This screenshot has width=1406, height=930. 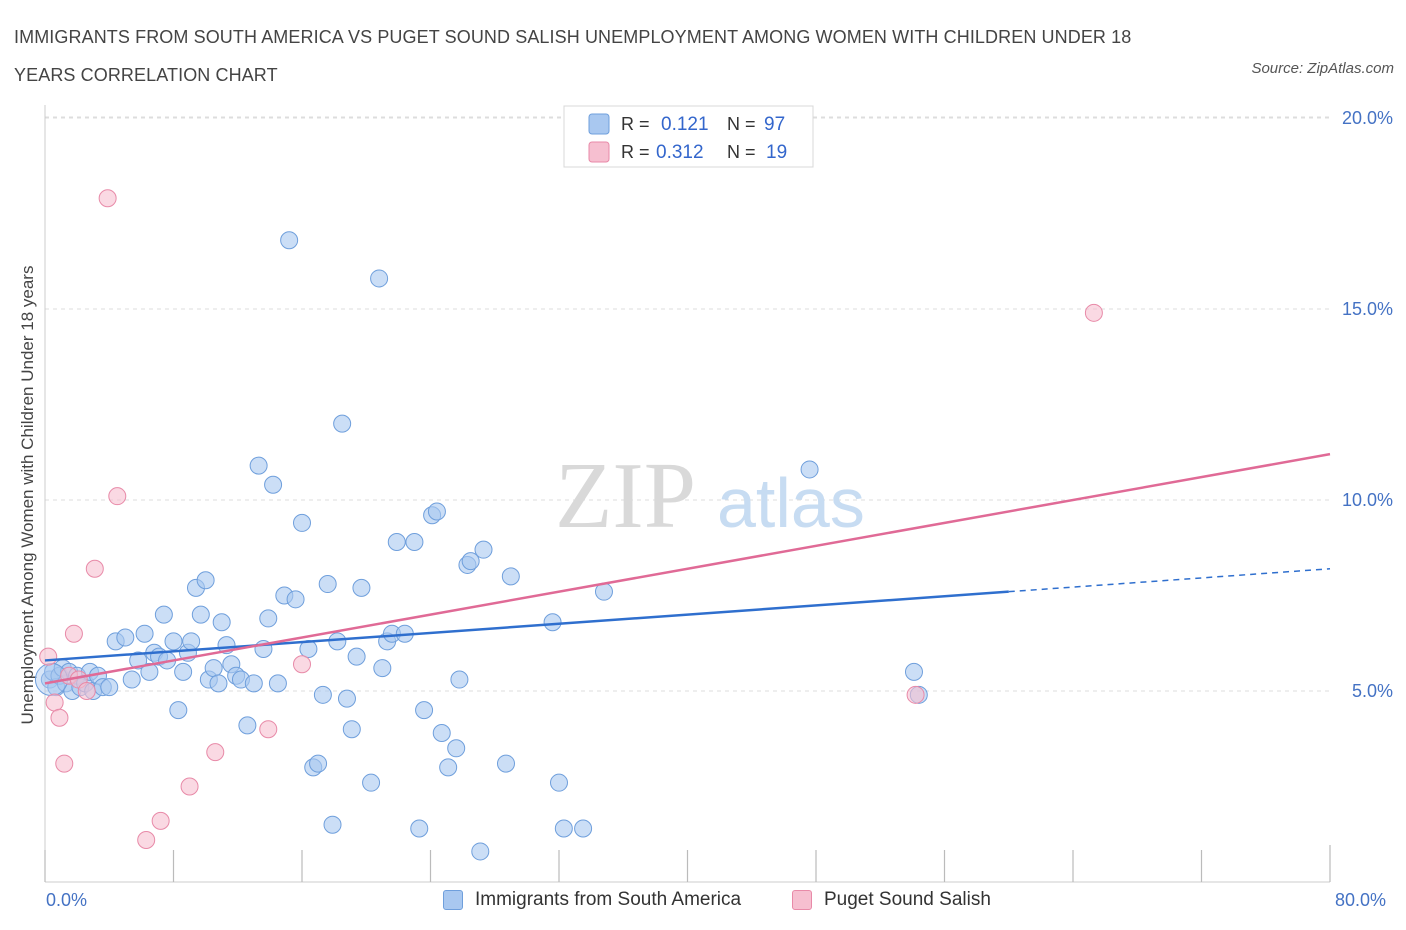 I want to click on bottom-legend-item-immigrants: Immigrants from South America, so click(x=592, y=900).